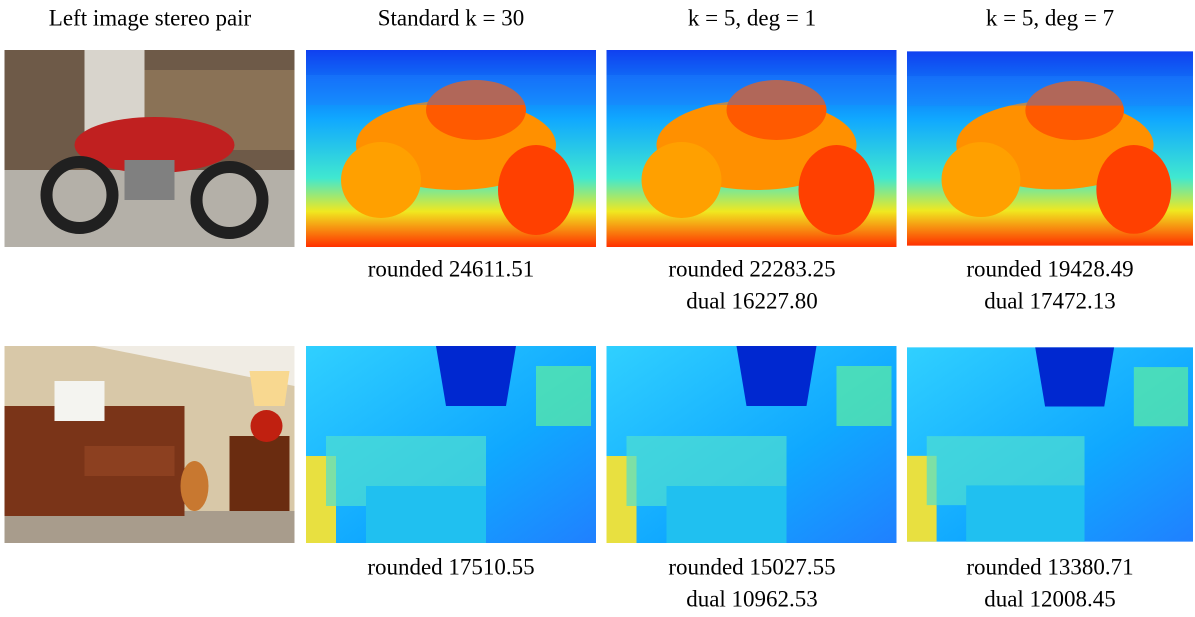  Describe the element at coordinates (451, 17) in the screenshot. I see `column-header: Standard k = 30` at that location.